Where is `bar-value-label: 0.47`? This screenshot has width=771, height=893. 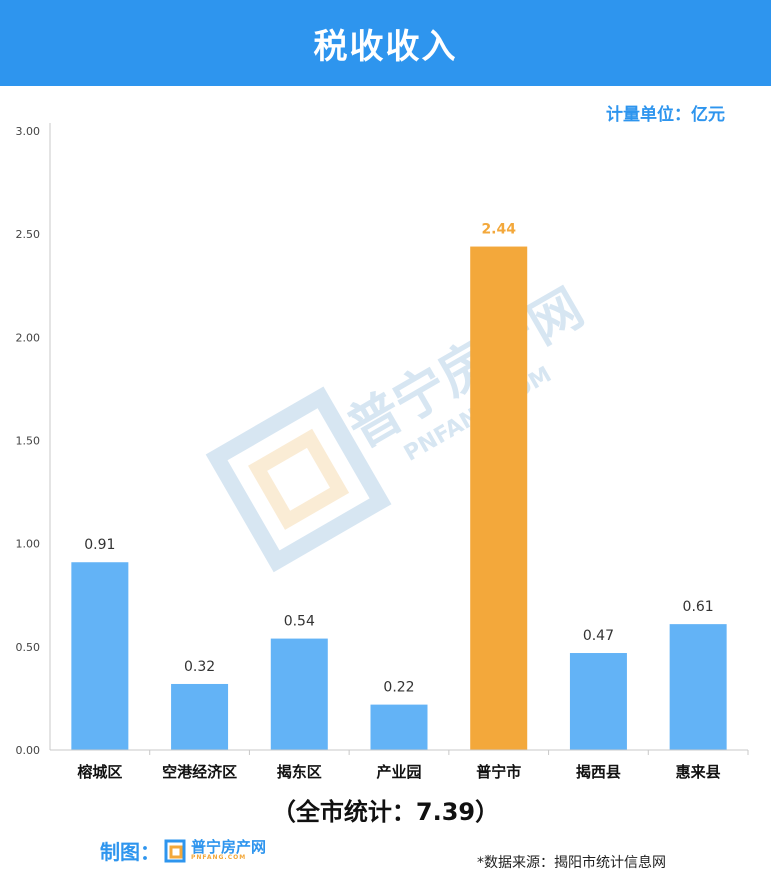 bar-value-label: 0.47 is located at coordinates (598, 636).